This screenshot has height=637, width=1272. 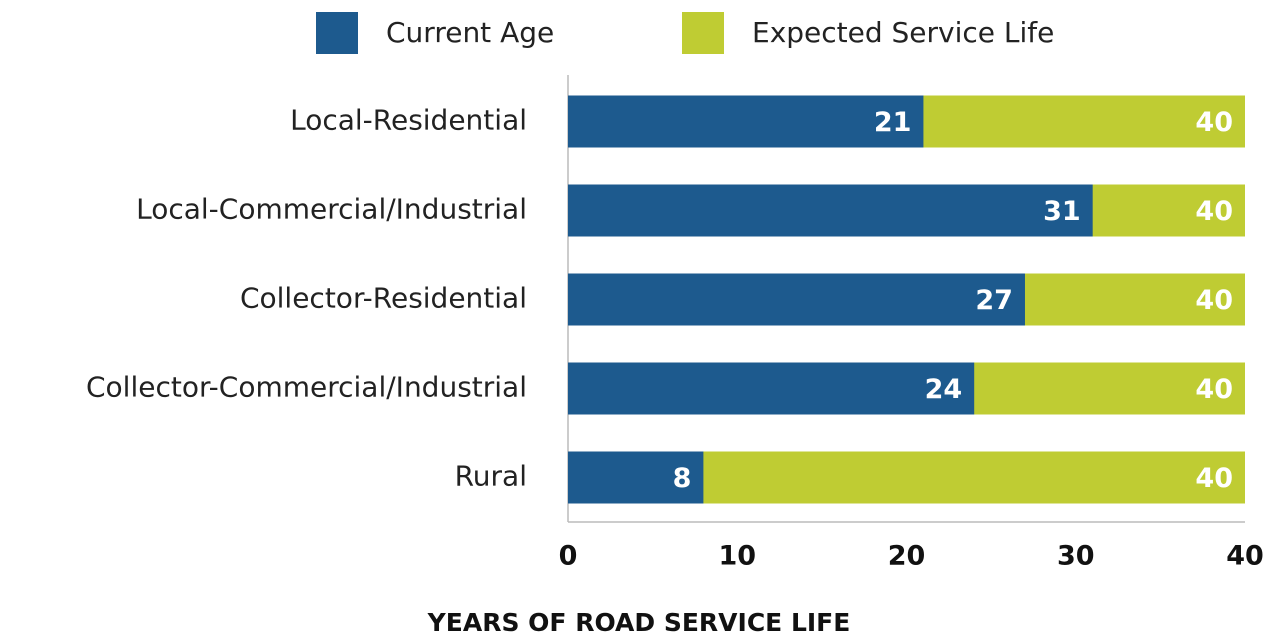 I want to click on value-label: 31, so click(x=1062, y=211).